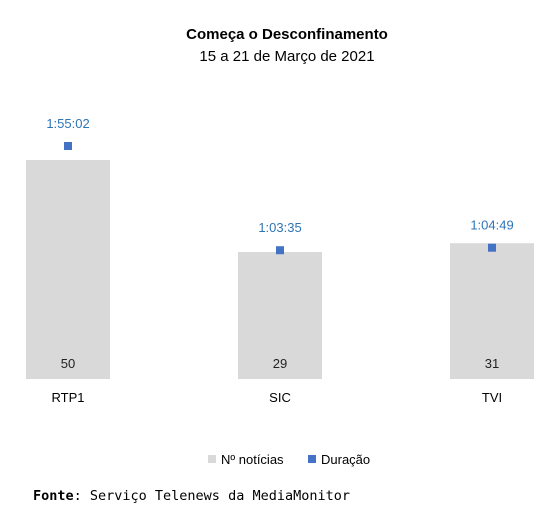 This screenshot has width=560, height=528. What do you see at coordinates (280, 397) in the screenshot?
I see `category-label: SIC` at bounding box center [280, 397].